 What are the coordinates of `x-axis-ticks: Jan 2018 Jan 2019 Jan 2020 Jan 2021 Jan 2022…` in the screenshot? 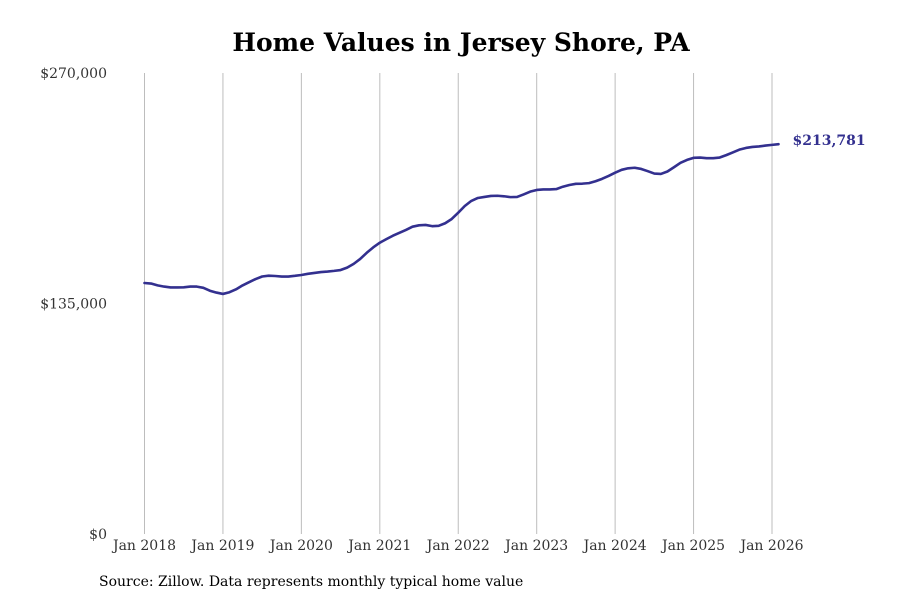 It's located at (457, 546).